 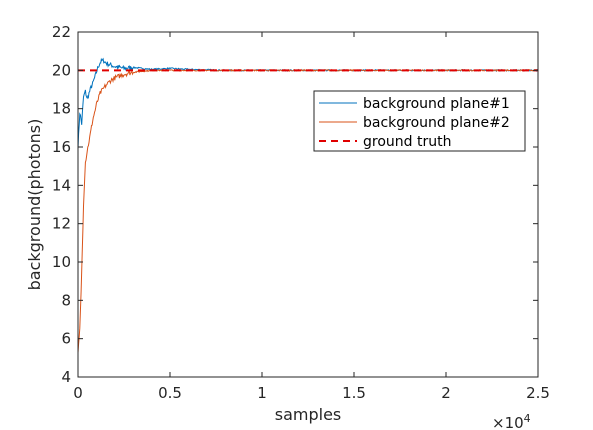 I want to click on x-axis-multiplier-base: ×10, so click(x=508, y=422).